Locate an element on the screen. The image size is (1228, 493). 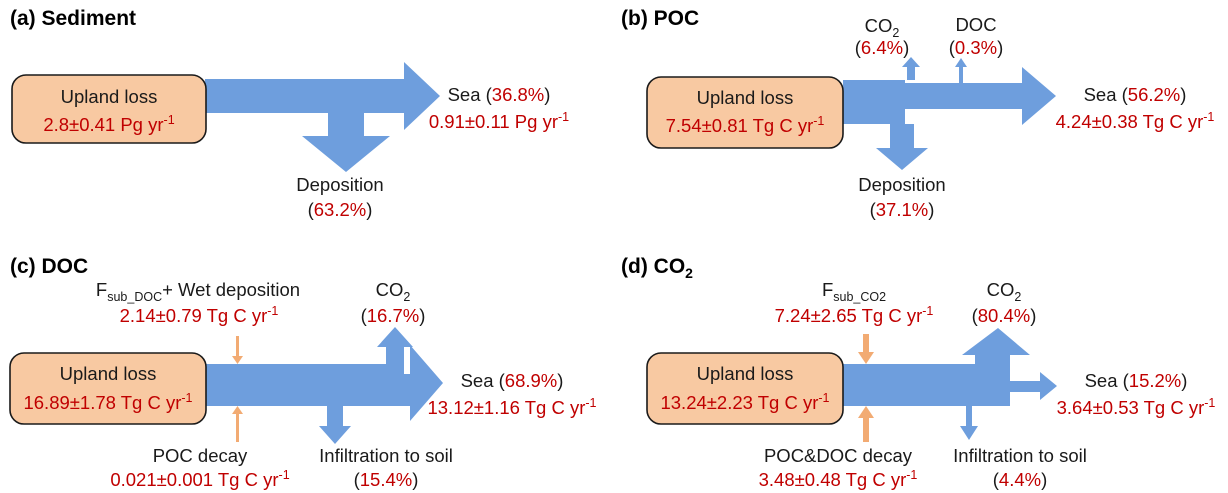
panel-title: (d) CO2 is located at coordinates (657, 268).